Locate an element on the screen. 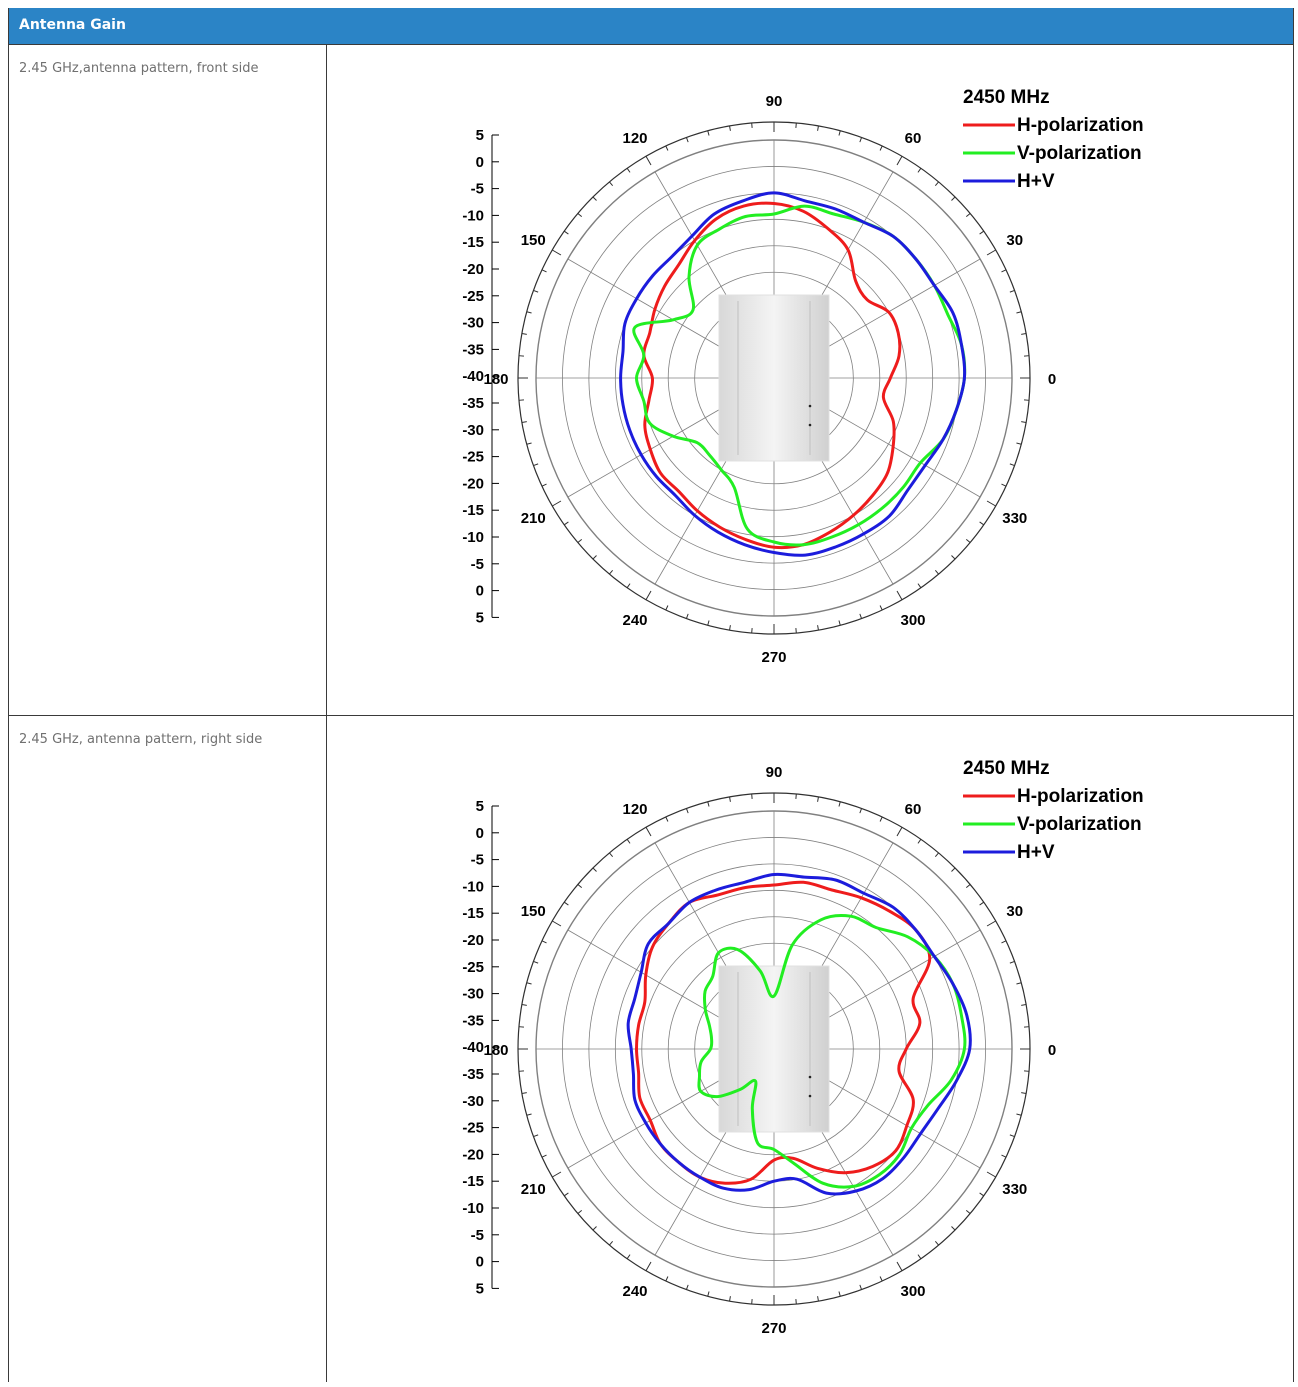 The image size is (1298, 1387). table-header-title: Antenna Gain is located at coordinates (72, 25).